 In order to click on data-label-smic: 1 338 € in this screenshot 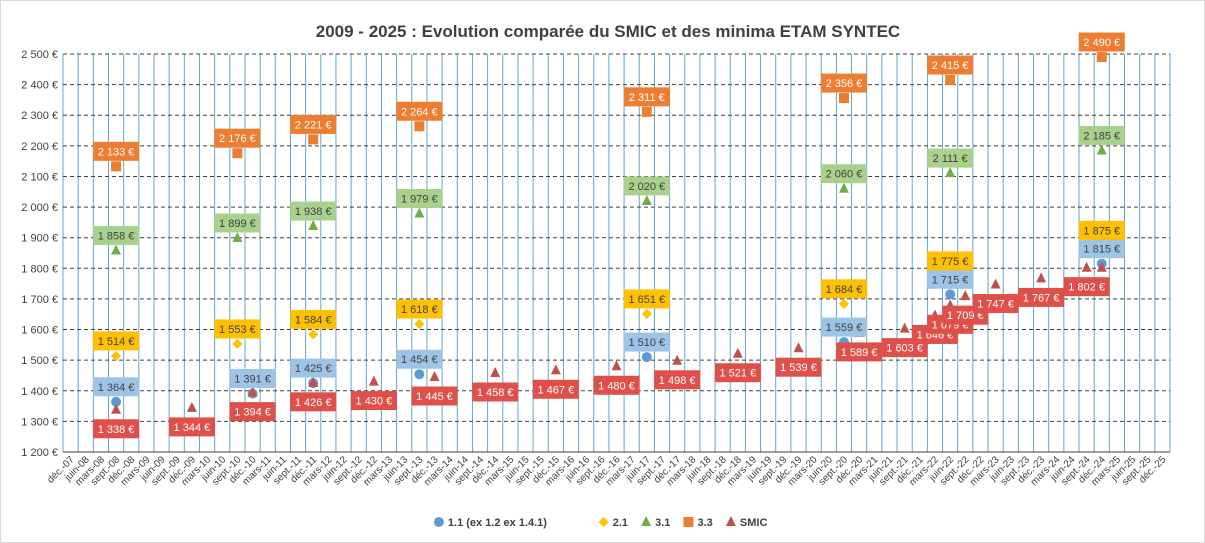, I will do `click(116, 430)`.